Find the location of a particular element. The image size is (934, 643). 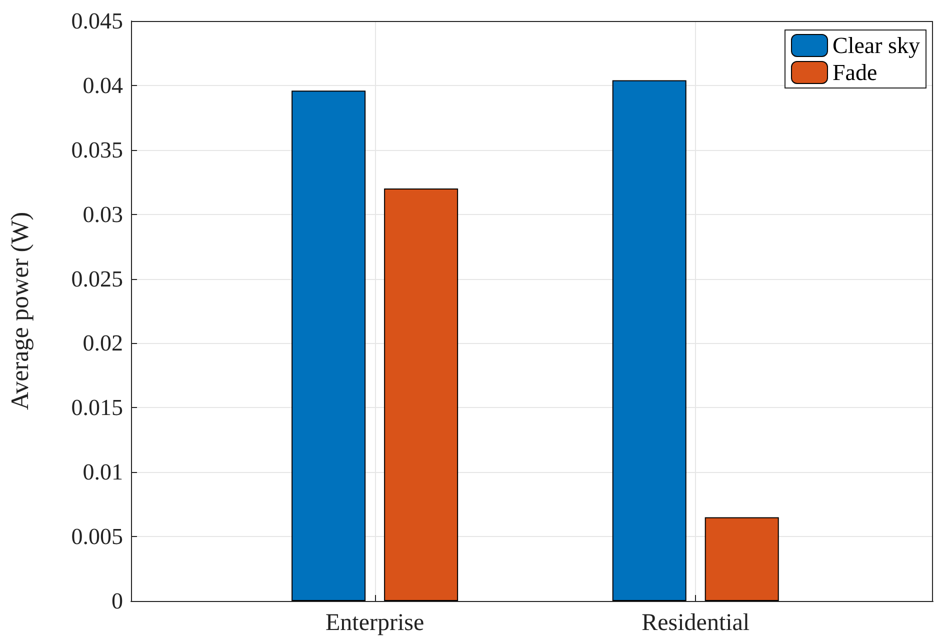

legend-label: Fade is located at coordinates (855, 72).